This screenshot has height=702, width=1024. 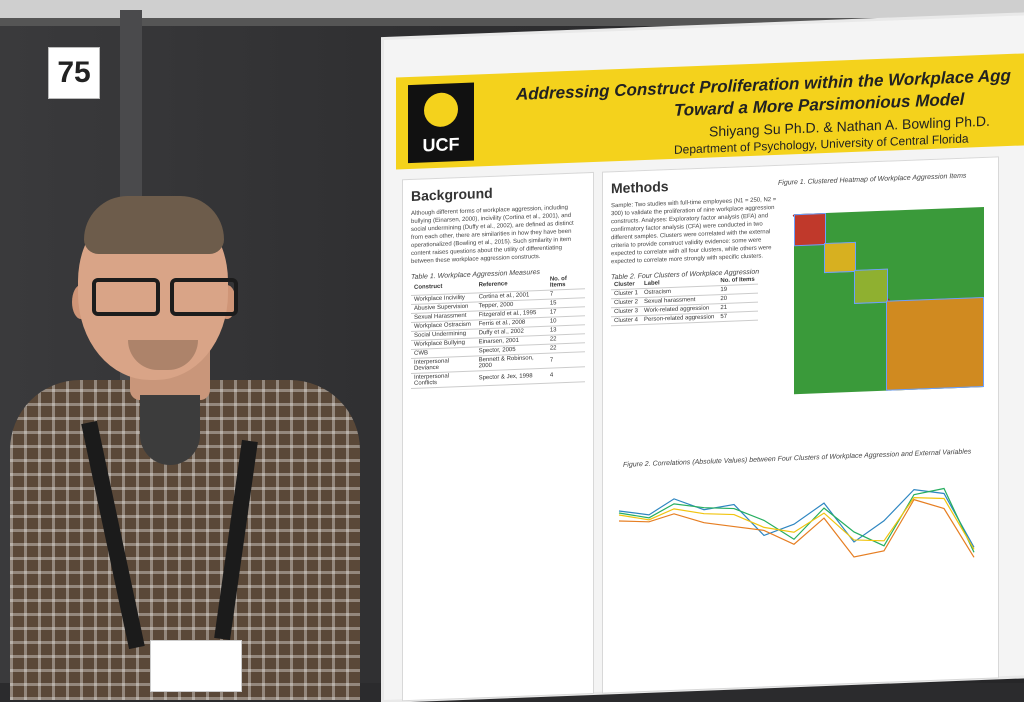 What do you see at coordinates (441, 110) in the screenshot?
I see `pegasus-icon` at bounding box center [441, 110].